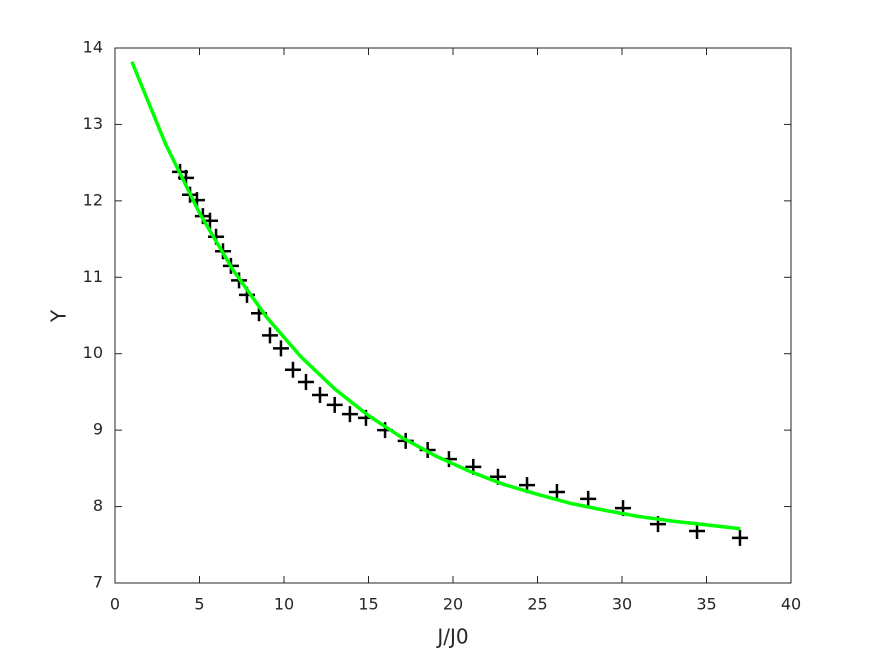  What do you see at coordinates (93, 352) in the screenshot?
I see `y-tick-label: 10` at bounding box center [93, 352].